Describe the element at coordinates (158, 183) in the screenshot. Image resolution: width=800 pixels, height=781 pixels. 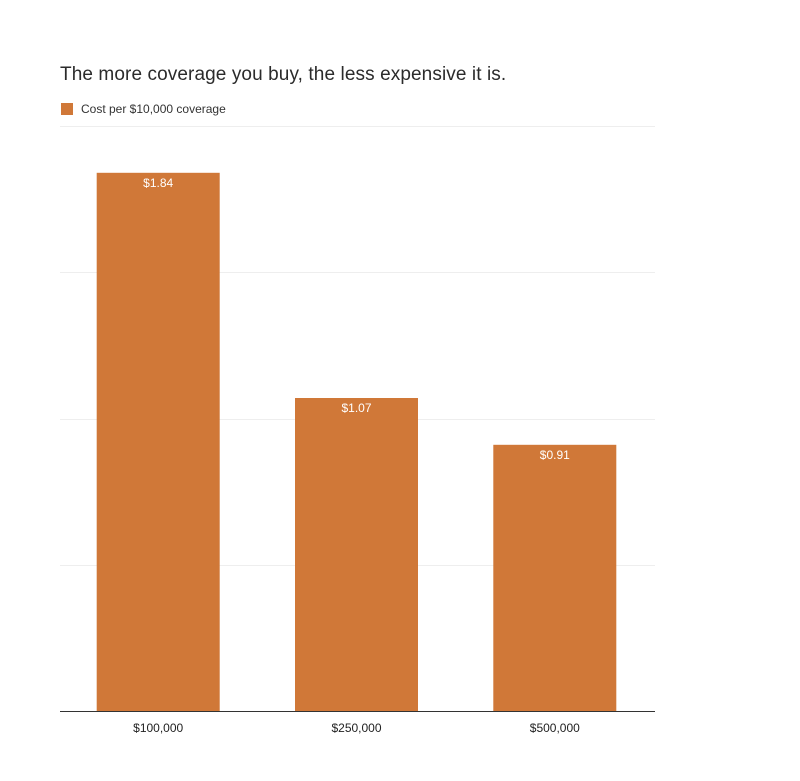
I see `bar-value-label: $1.84` at that location.